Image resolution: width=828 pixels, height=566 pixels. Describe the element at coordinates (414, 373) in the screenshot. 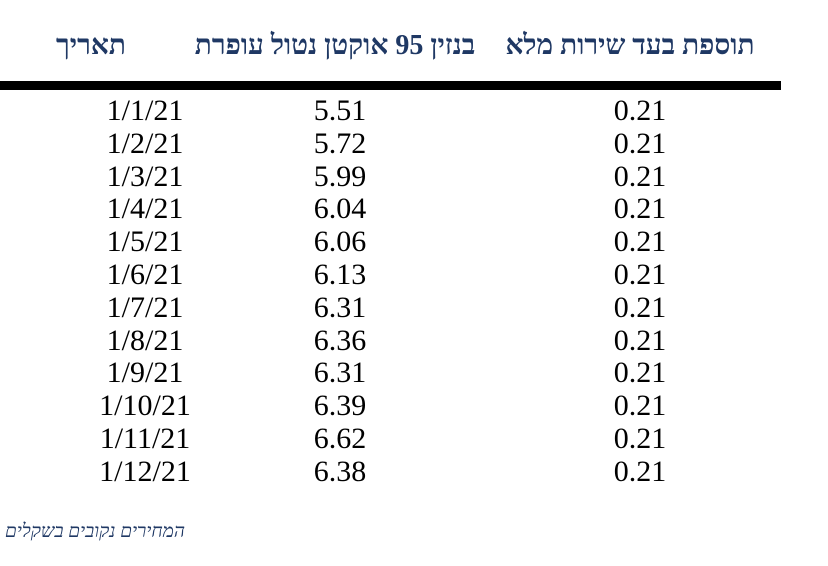

I see `table-row: 1/9/21 6.31 0.21` at that location.